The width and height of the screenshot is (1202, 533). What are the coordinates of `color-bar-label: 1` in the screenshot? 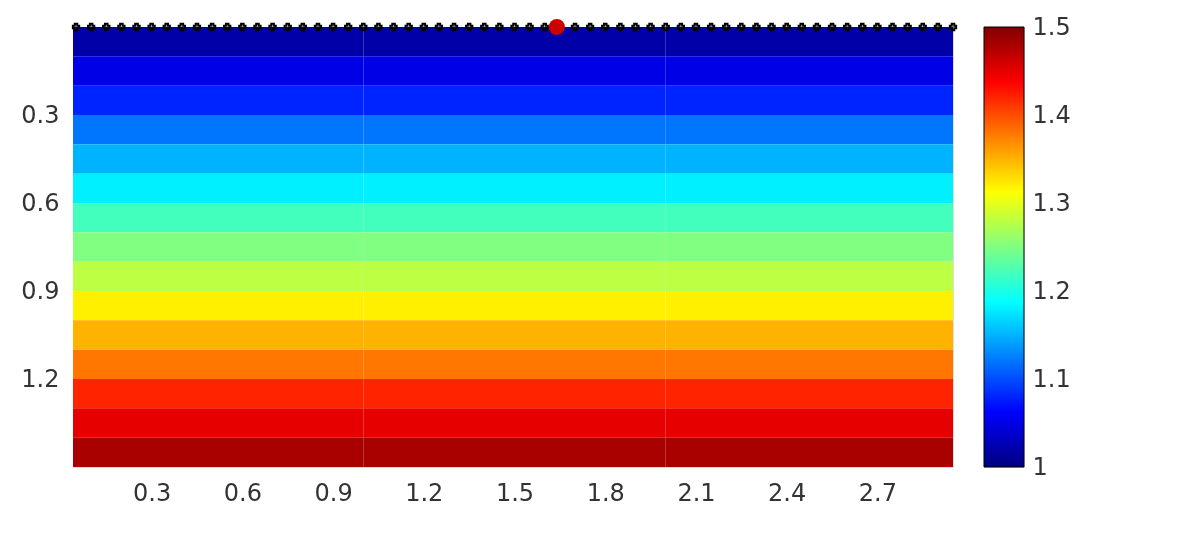 It's located at (1040, 466).